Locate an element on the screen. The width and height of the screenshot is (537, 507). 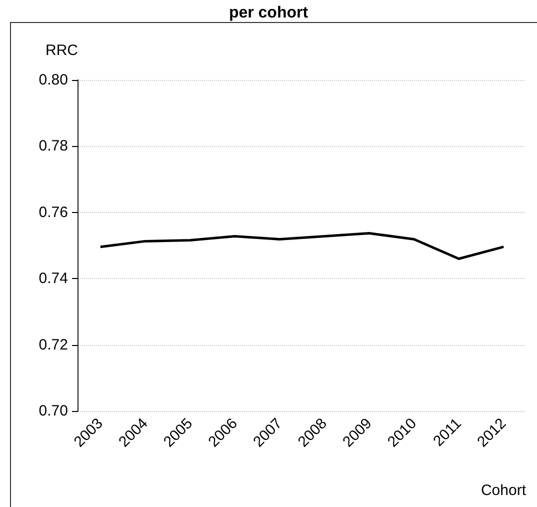
y-tick-label: 0.72 is located at coordinates (53, 345).